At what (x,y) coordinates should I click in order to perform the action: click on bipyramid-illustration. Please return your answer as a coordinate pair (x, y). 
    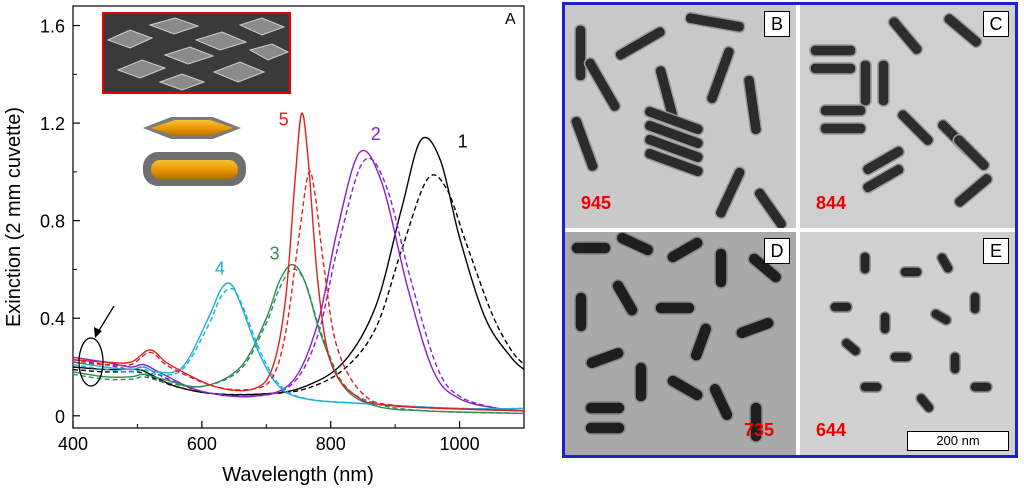
    Looking at the image, I should click on (192, 128).